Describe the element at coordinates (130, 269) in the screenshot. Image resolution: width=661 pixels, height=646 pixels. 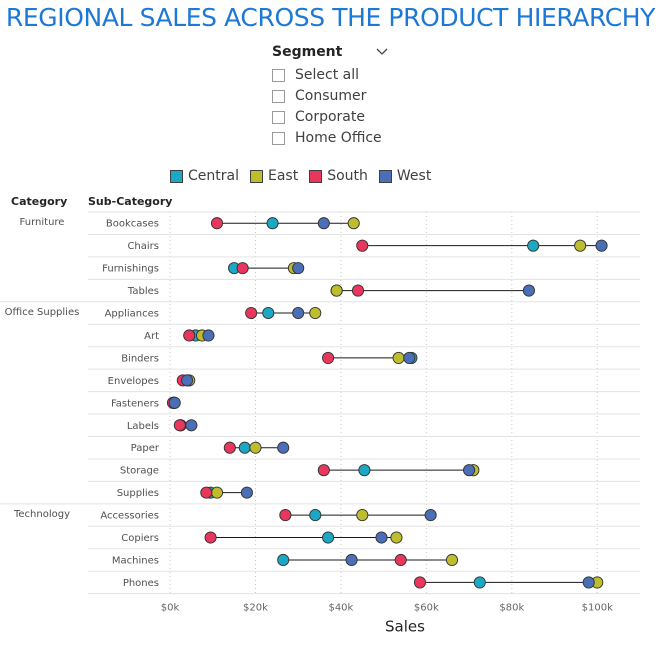
I see `subcategory-label: Furnishings` at that location.